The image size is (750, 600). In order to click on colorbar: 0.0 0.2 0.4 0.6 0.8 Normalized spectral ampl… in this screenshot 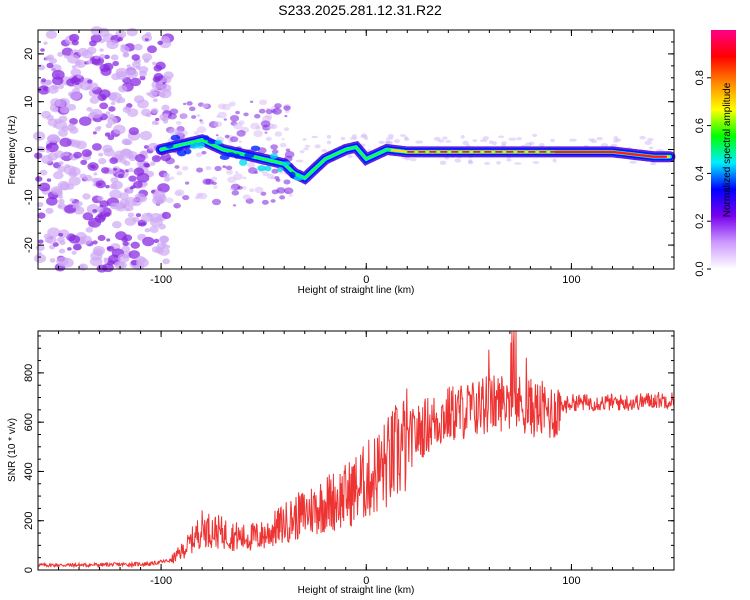, I will do `click(715, 153)`.